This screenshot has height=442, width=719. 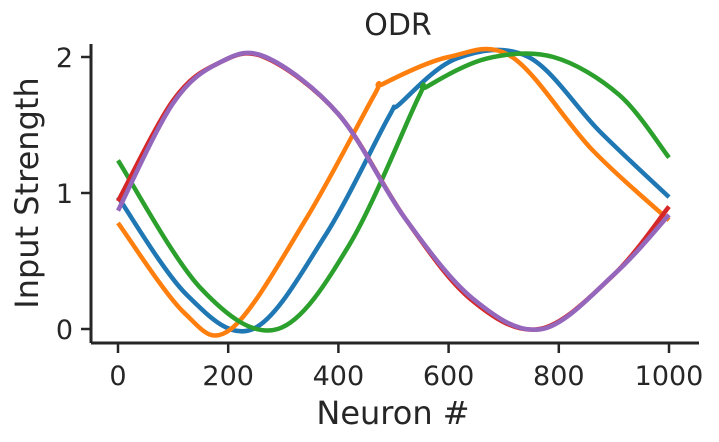 I want to click on chart-title: ODR, so click(x=398, y=25).